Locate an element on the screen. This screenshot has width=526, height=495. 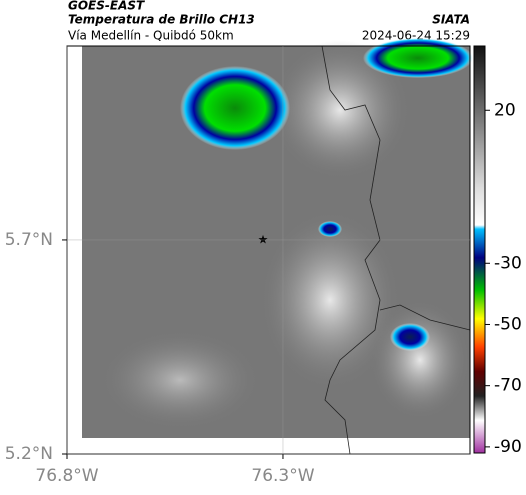
x-tick-label: 76.8°W is located at coordinates (66, 476).